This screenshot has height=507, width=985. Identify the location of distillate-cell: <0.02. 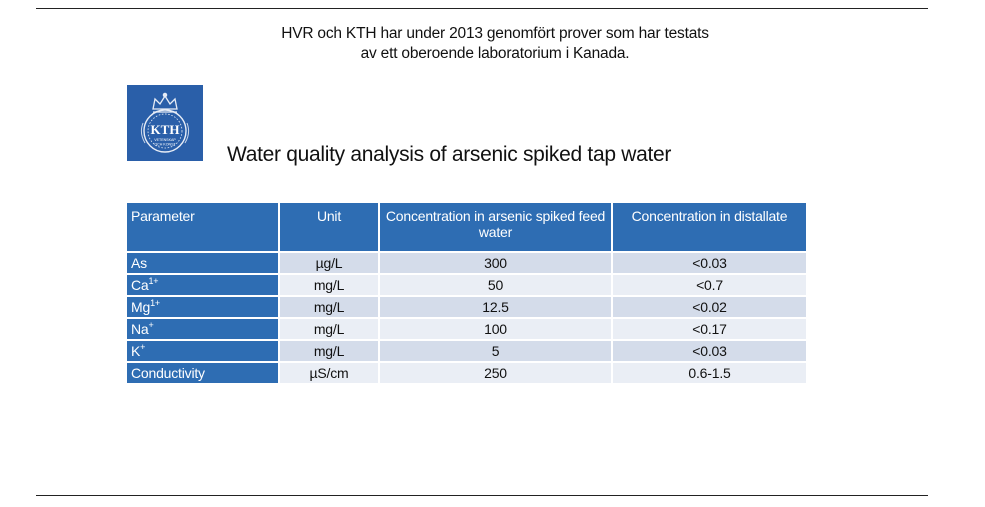
(710, 308).